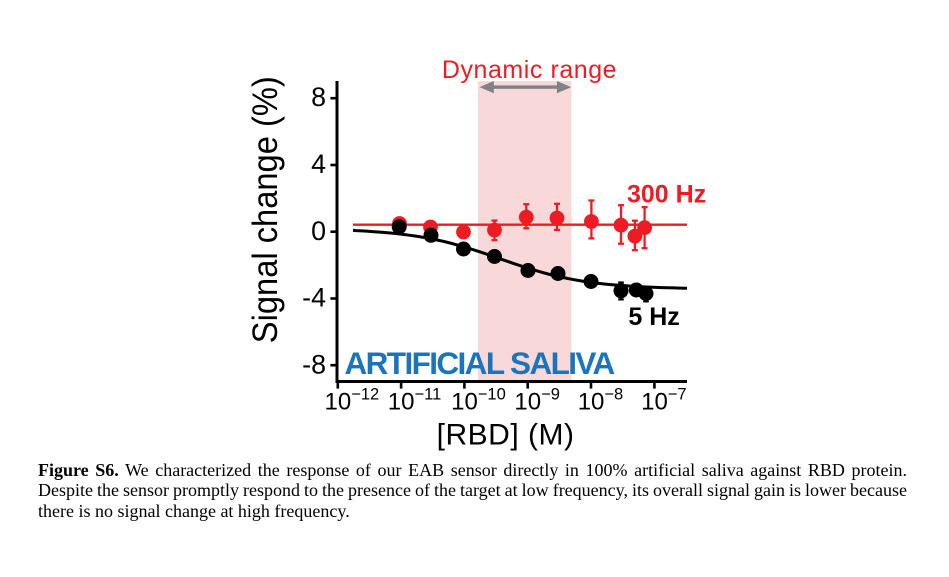 This screenshot has width=949, height=577. What do you see at coordinates (601, 401) in the screenshot?
I see `svg-text: 10⁻⁸` at bounding box center [601, 401].